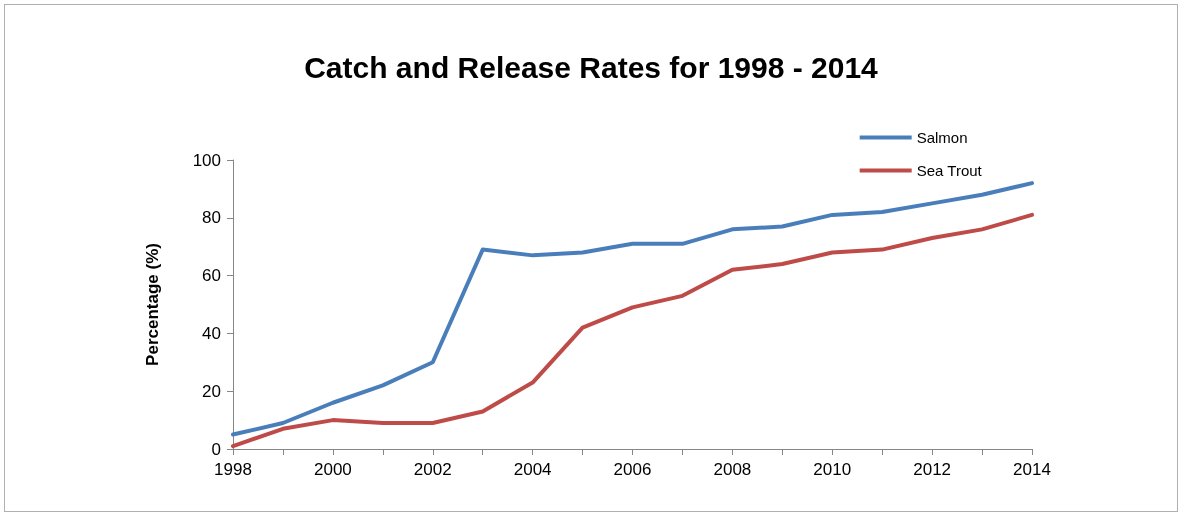 The image size is (1182, 516). I want to click on legend-label: Salmon, so click(942, 137).